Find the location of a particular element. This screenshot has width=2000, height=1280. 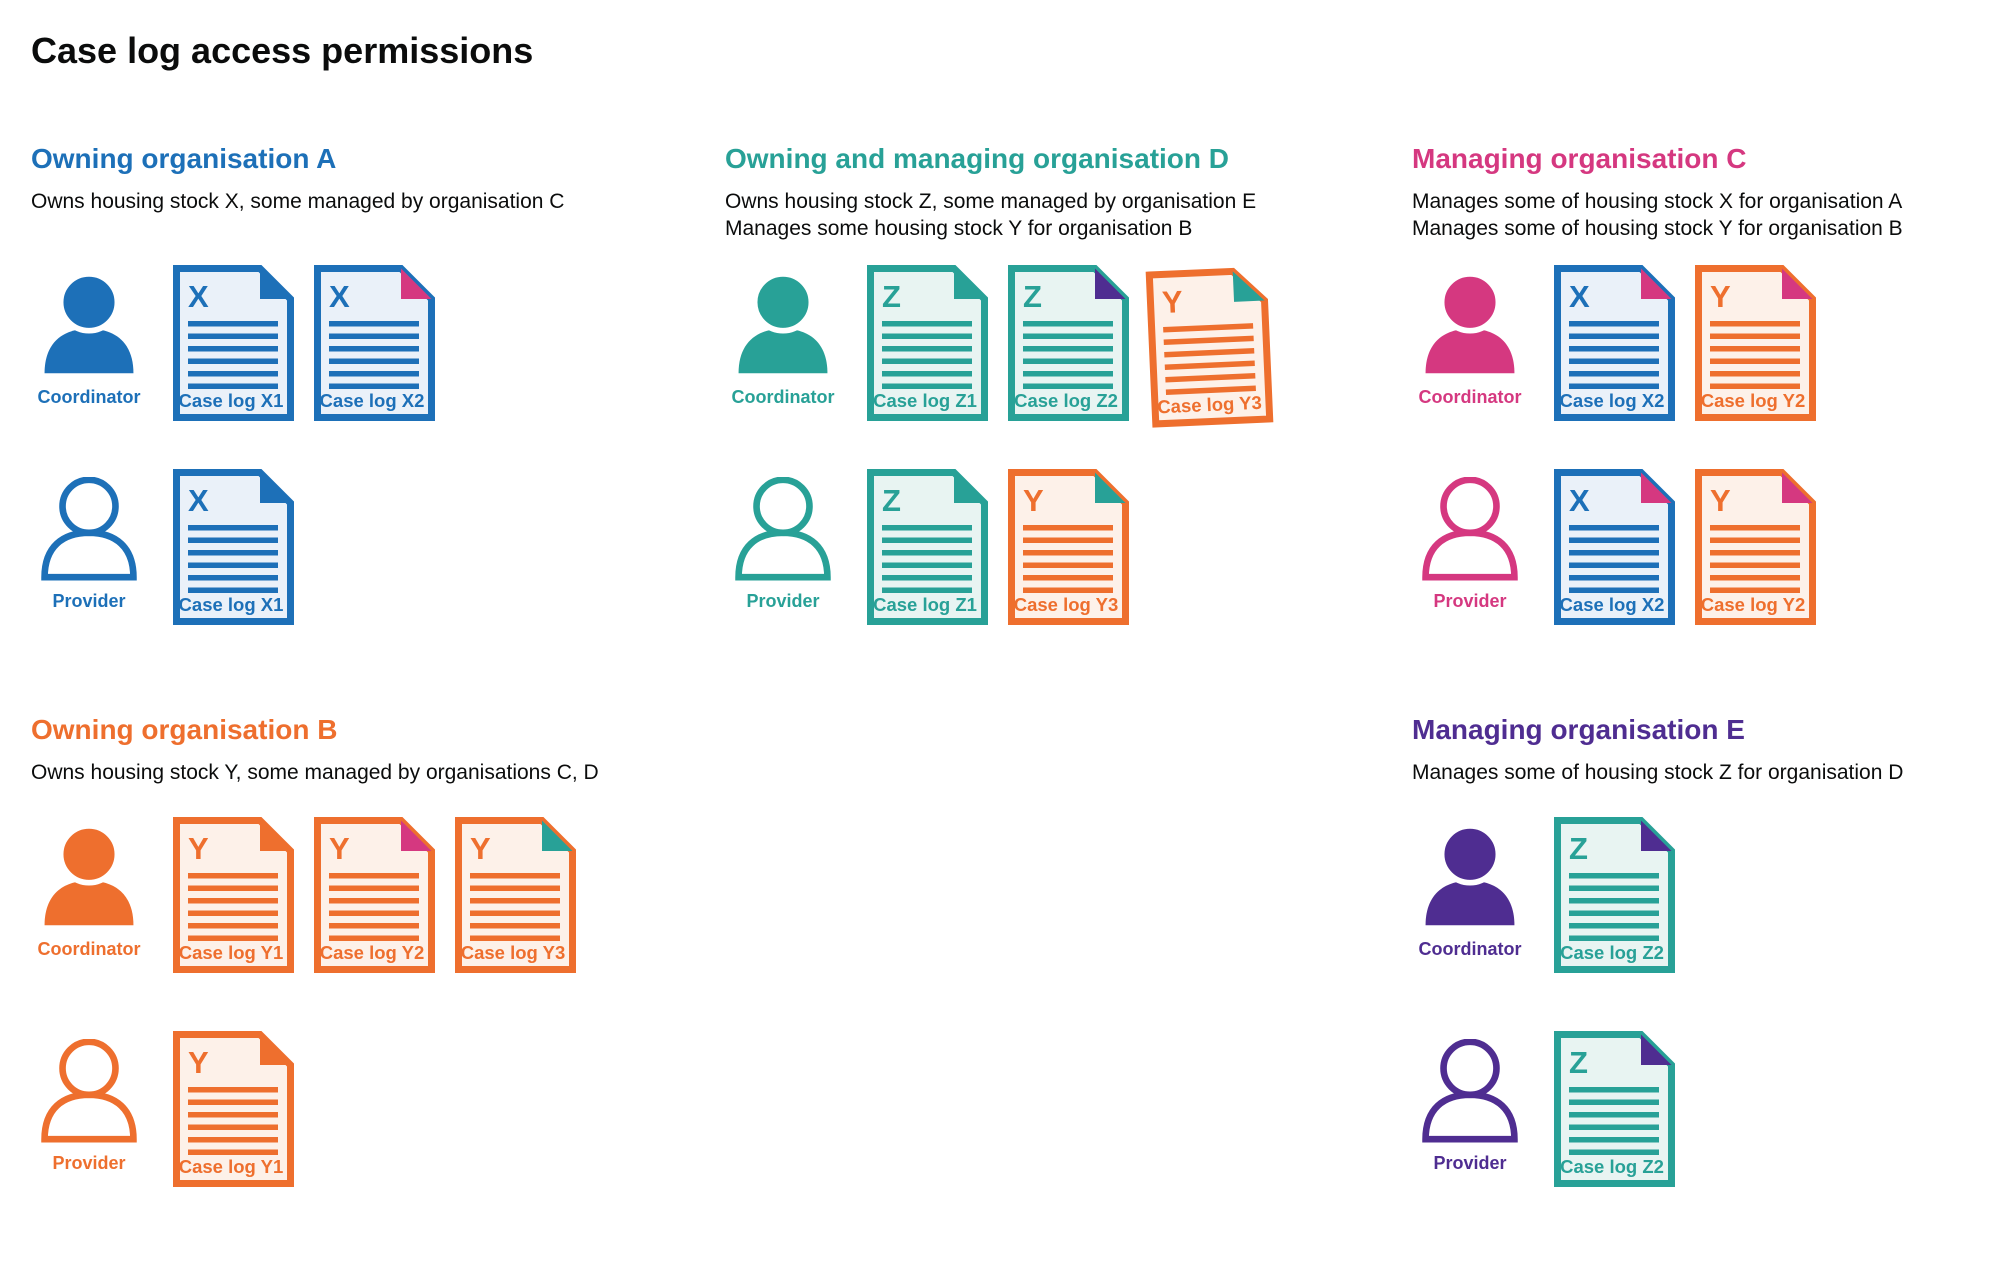

case-log-docs: Z Case log Z1 Y Case log Y3 is located at coordinates (998, 547).